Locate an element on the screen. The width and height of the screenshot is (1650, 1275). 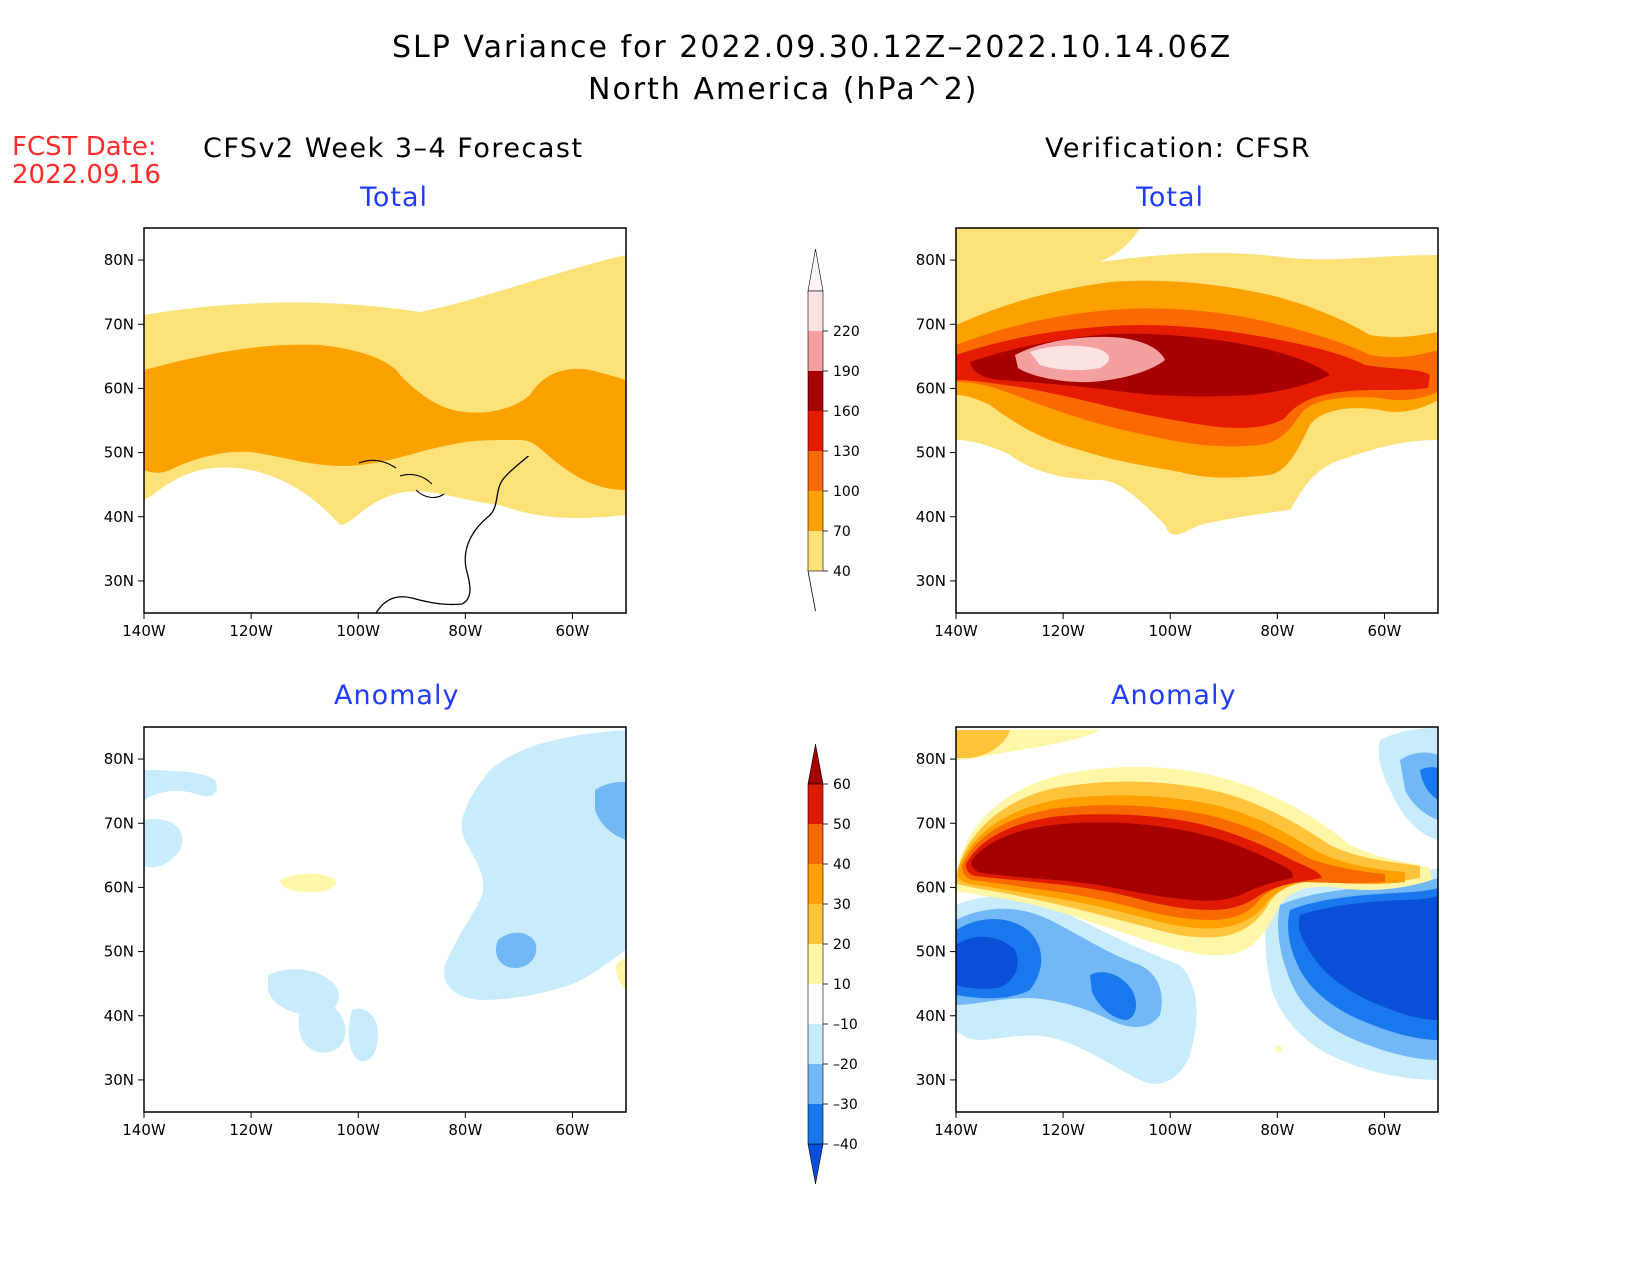
chart-subtitle: North America (hPa^2) is located at coordinates (783, 89).